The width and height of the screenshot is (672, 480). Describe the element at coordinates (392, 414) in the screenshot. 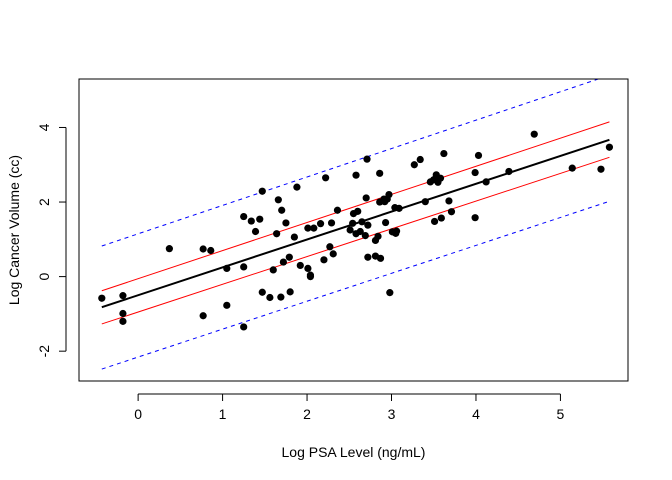

I see `x-tick-label: 3` at that location.